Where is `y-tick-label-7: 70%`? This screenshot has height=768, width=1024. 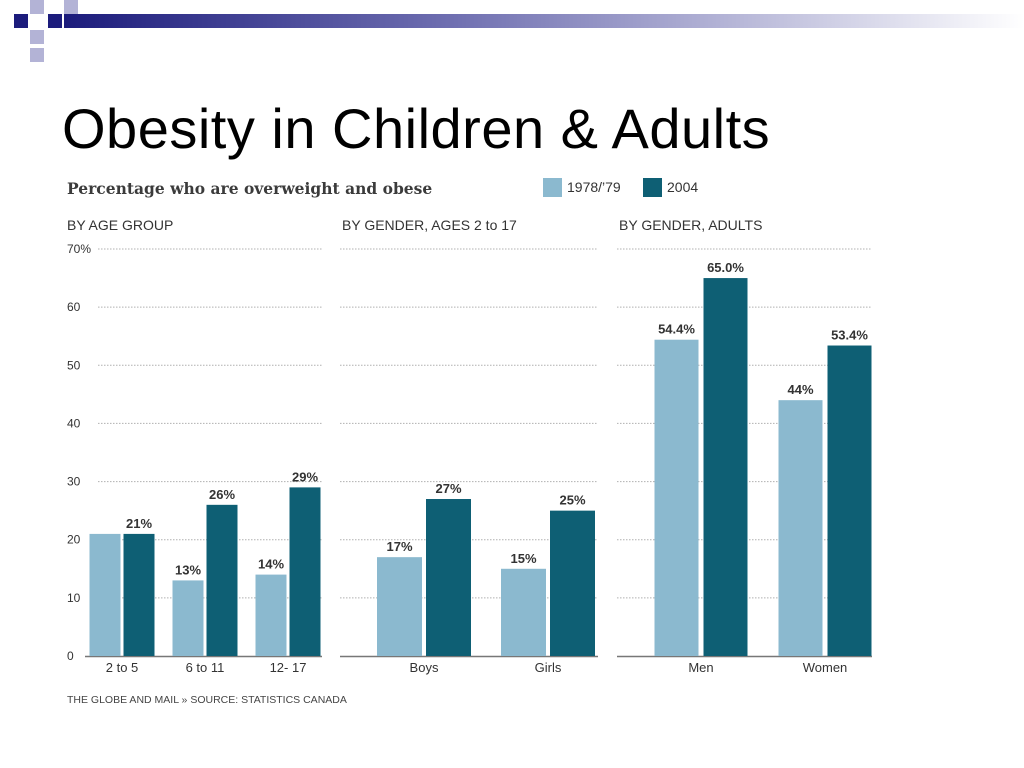
y-tick-label-7: 70% is located at coordinates (79, 249).